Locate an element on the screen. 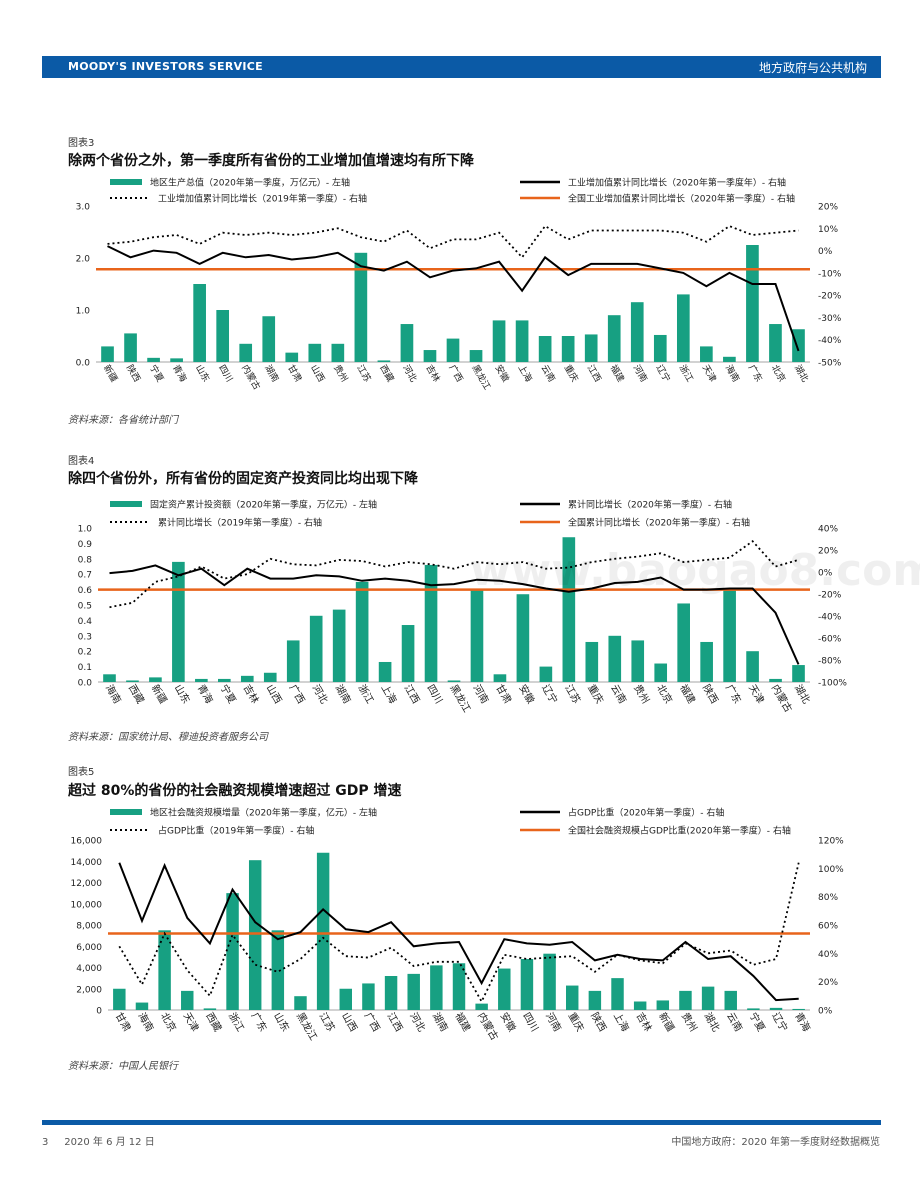 Image resolution: width=920 pixels, height=1191 pixels. figure-5-label: 图表5 is located at coordinates (81, 772).